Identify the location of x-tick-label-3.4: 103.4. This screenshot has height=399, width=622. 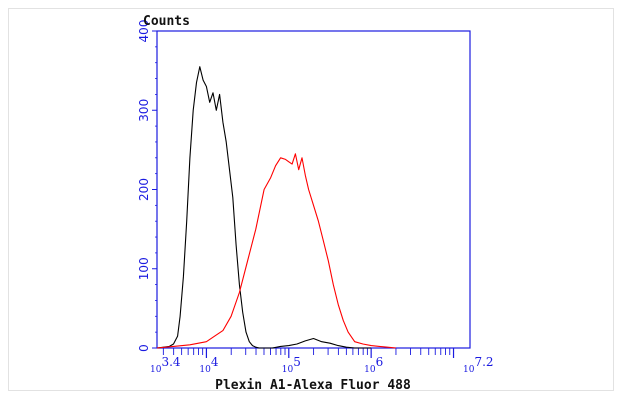
(165, 365).